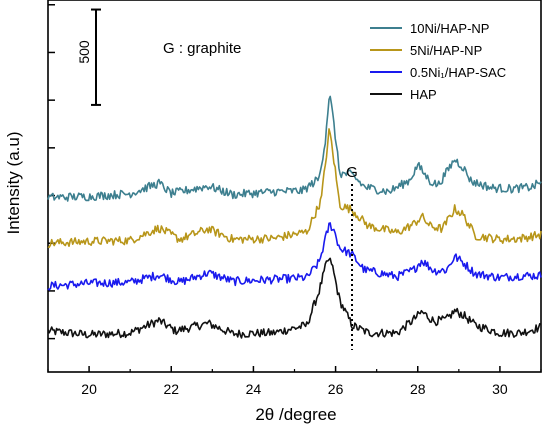 The width and height of the screenshot is (550, 432). I want to click on series-0-5ni-hap-sac, so click(294, 256).